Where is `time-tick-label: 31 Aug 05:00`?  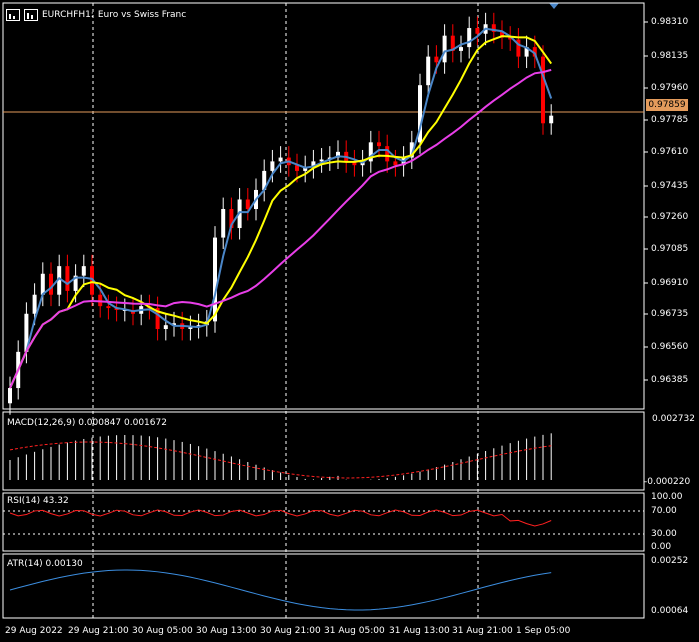 time-tick-label: 31 Aug 05:00 is located at coordinates (354, 631).